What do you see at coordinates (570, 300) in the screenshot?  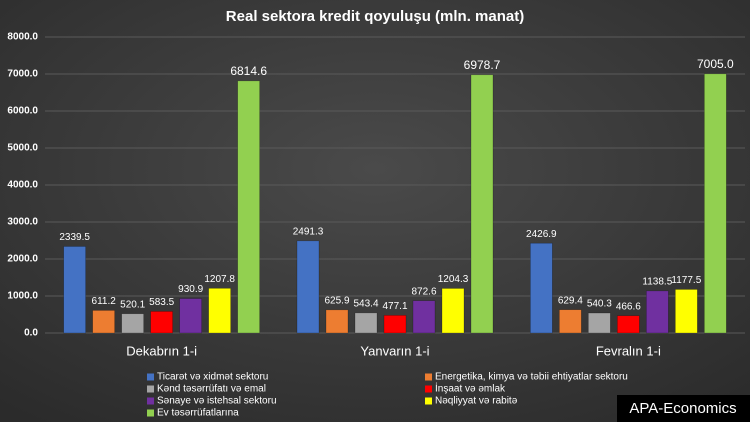 I see `value-label: 629.4` at bounding box center [570, 300].